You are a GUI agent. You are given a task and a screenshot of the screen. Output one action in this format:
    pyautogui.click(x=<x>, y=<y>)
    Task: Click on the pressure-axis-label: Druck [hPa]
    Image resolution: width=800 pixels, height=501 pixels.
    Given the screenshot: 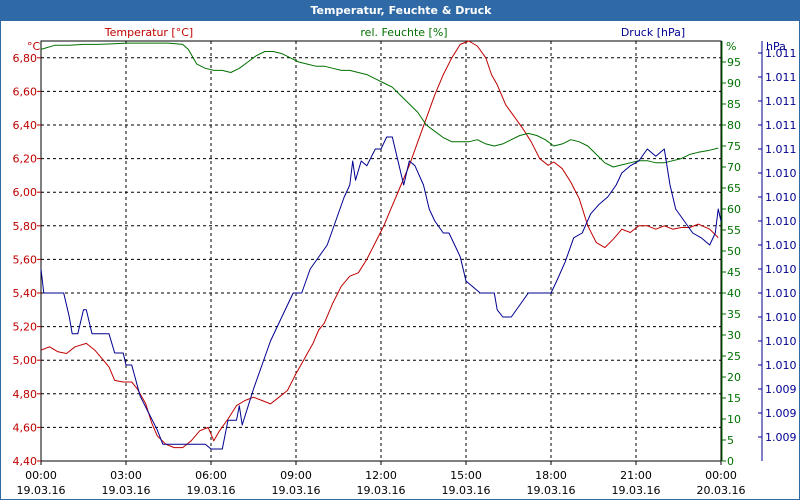 What is the action you would take?
    pyautogui.click(x=653, y=32)
    